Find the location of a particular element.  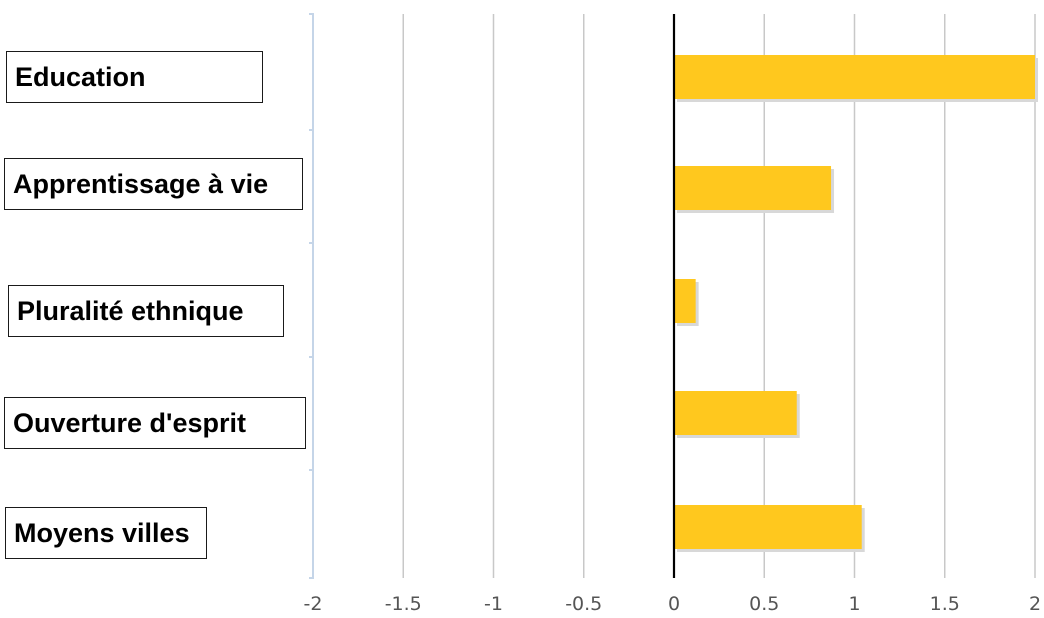

category-label: Ouverture d'esprit is located at coordinates (155, 423).